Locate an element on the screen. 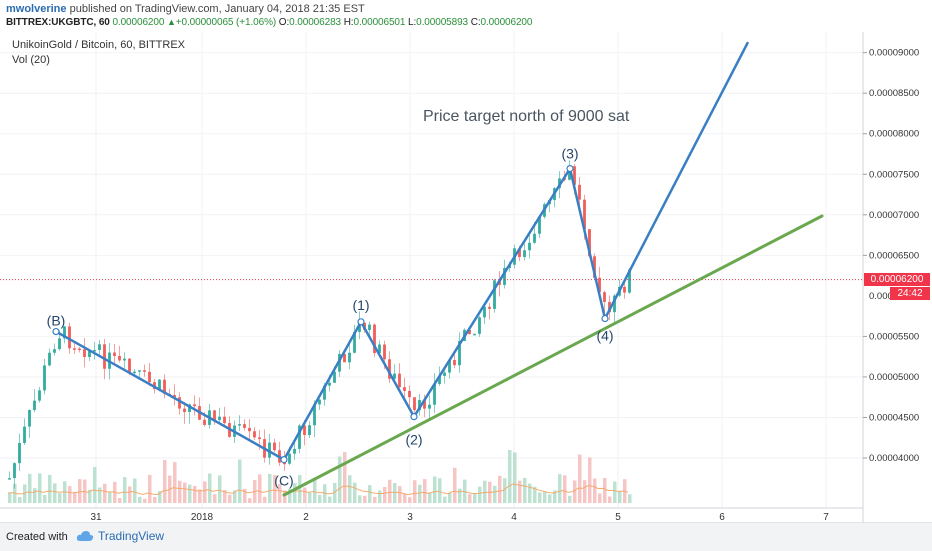 This screenshot has height=551, width=932. close-label: C: is located at coordinates (475, 22).